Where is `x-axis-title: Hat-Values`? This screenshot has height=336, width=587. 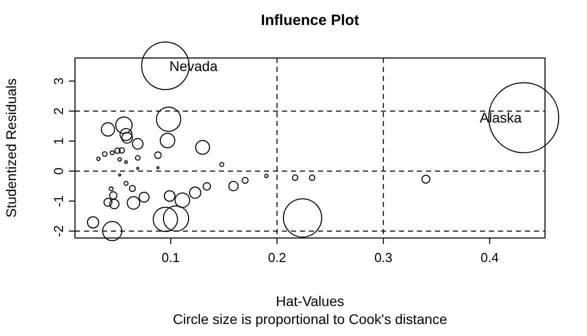 x-axis-title: Hat-Values is located at coordinates (310, 301).